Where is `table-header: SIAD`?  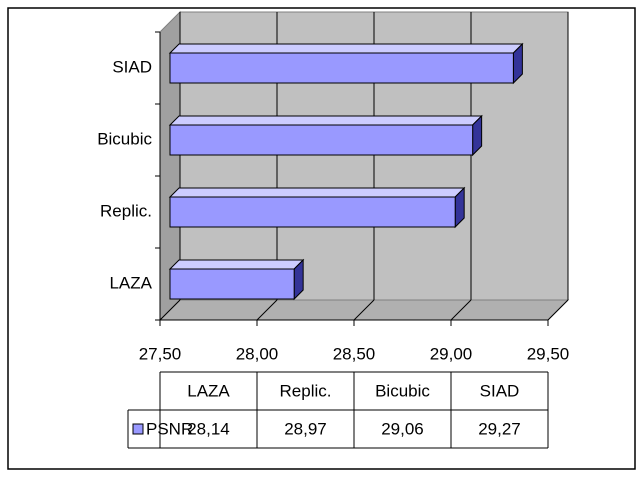 table-header: SIAD is located at coordinates (500, 390).